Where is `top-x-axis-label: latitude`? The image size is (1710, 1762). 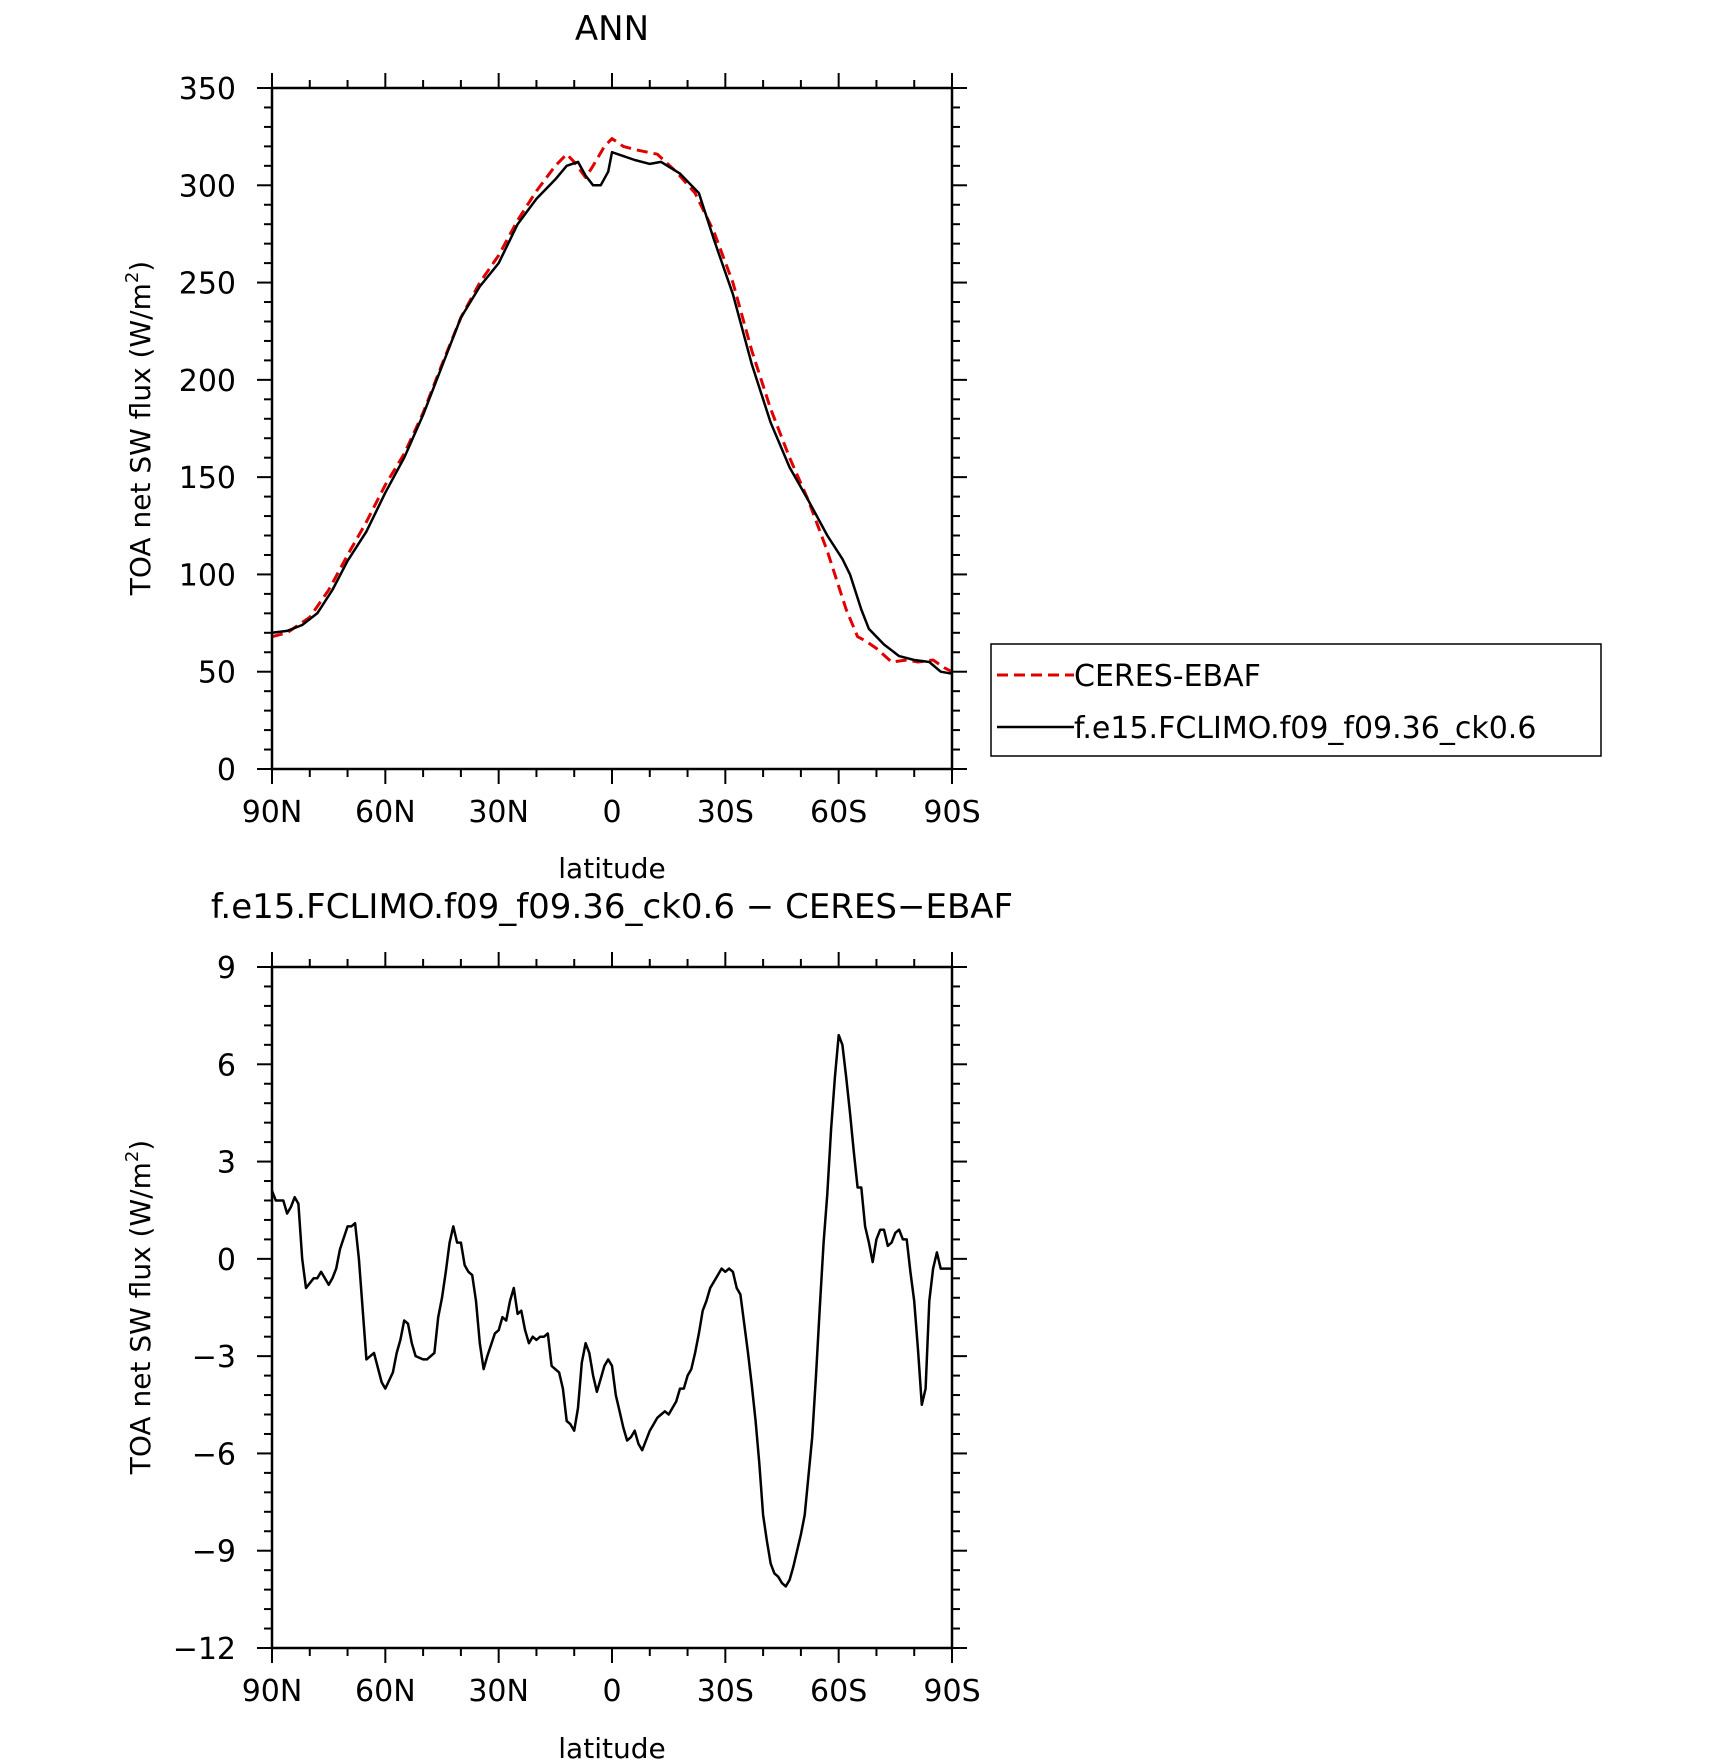
top-x-axis-label: latitude is located at coordinates (611, 868).